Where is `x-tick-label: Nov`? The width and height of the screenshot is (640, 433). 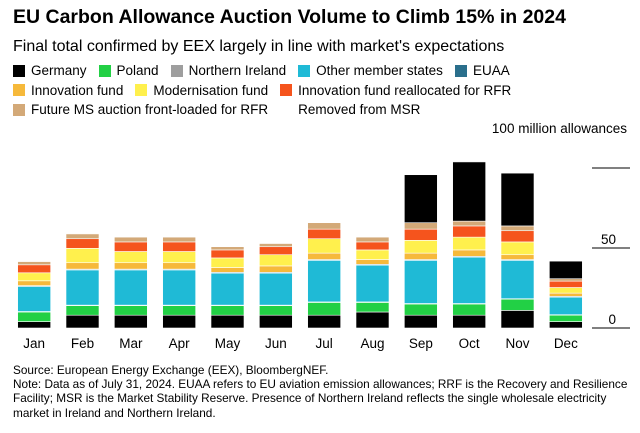 x-tick-label: Nov is located at coordinates (517, 343).